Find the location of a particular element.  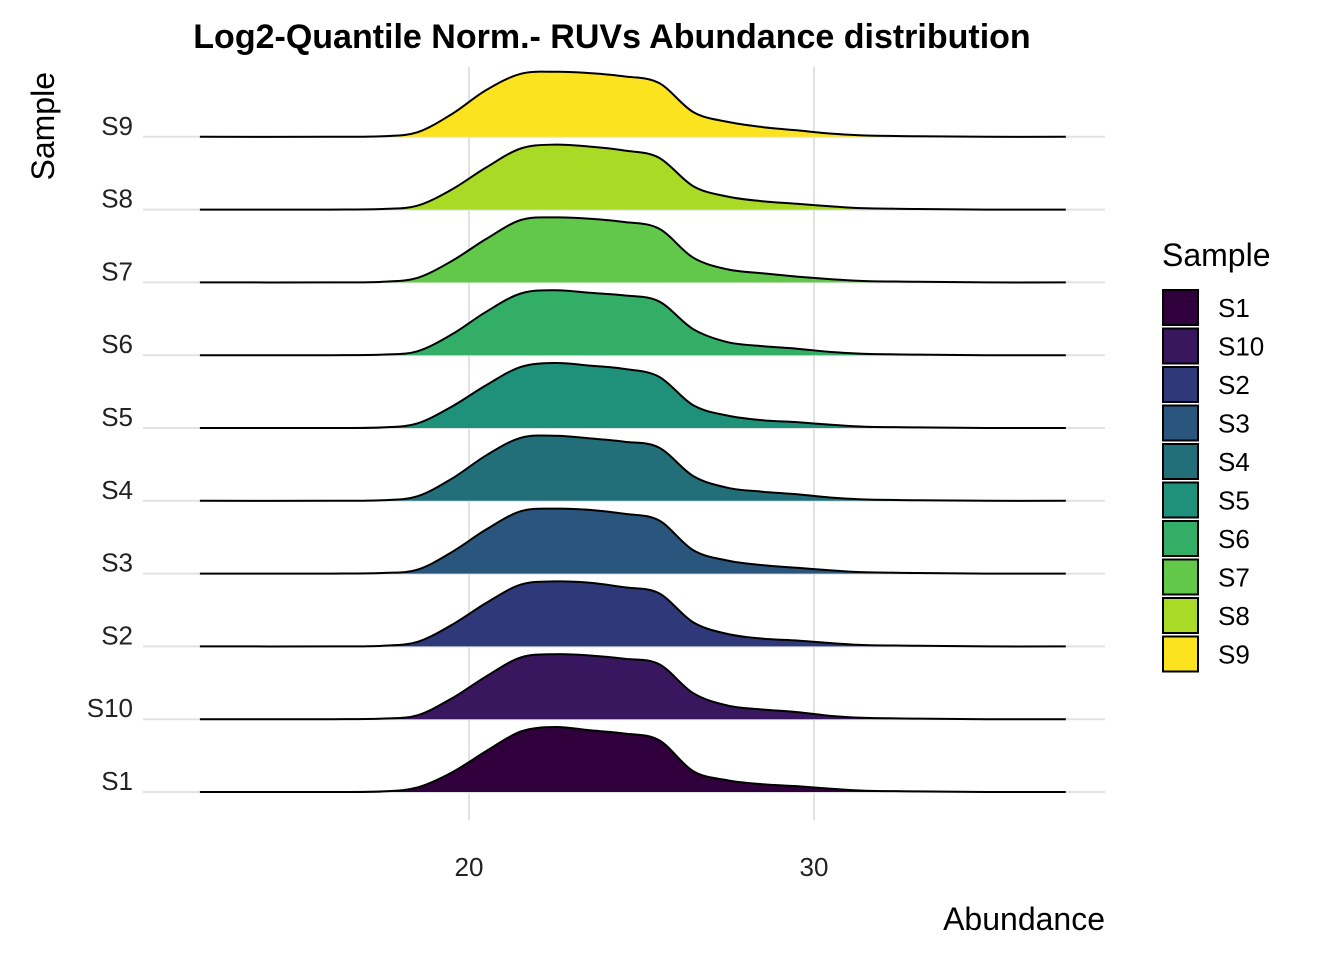

legend-swatch-S3 is located at coordinates (1180, 423).